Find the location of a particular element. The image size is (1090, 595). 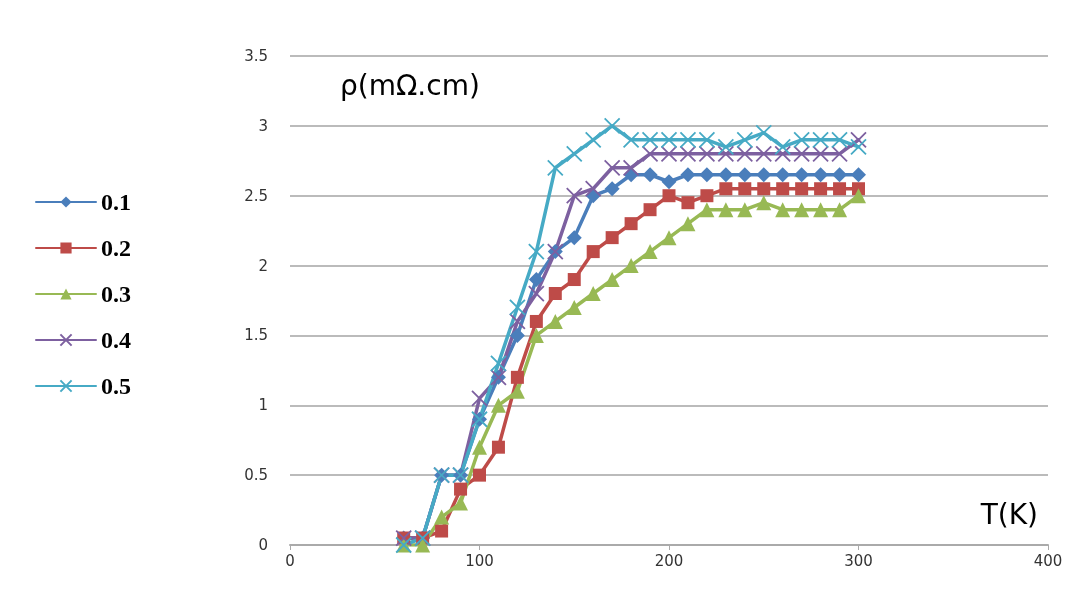

x-tick-label: 200 is located at coordinates (669, 560).